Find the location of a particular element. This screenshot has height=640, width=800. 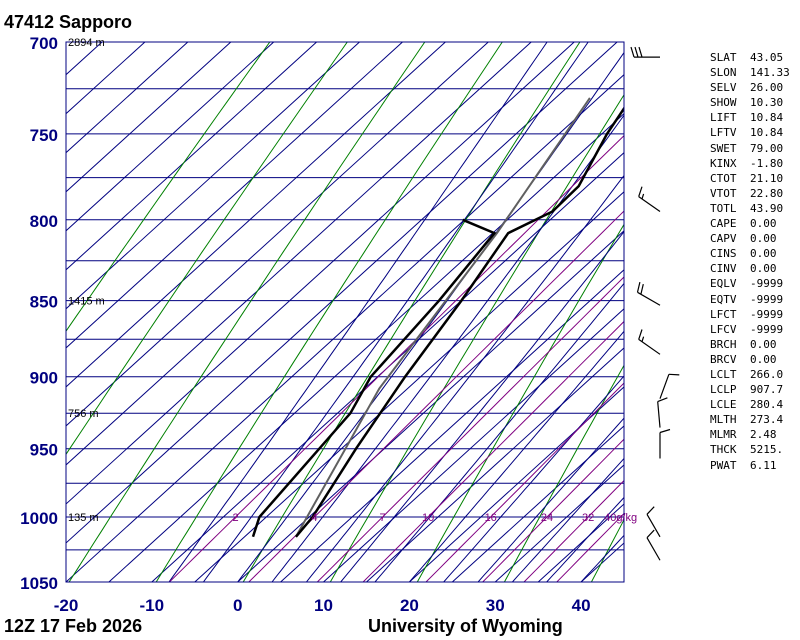

temperature-tick-label: 10 is located at coordinates (323, 605).